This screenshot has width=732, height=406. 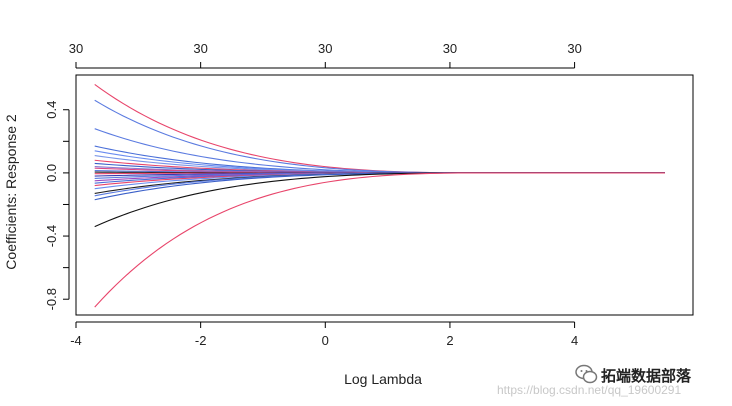 I want to click on y-axis: -0.8 -0.4 0.0 0.4, so click(x=57, y=205).